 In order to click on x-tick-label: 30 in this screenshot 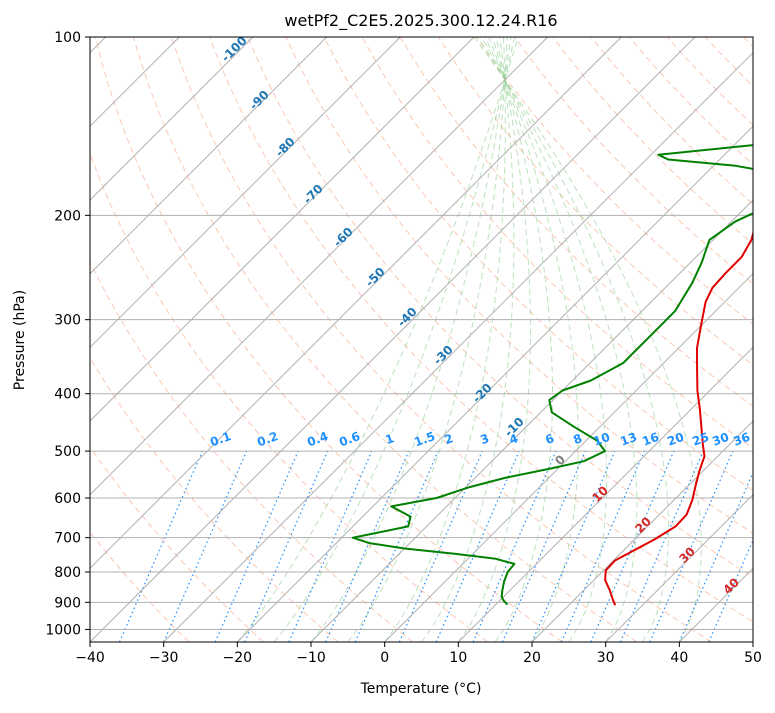, I will do `click(606, 658)`.